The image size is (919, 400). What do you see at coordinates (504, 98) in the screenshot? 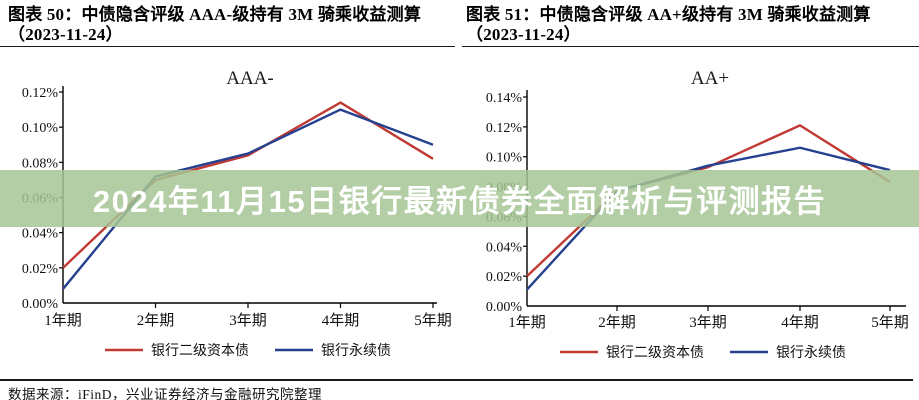
I see `svg-text: 0.14%` at bounding box center [504, 98].